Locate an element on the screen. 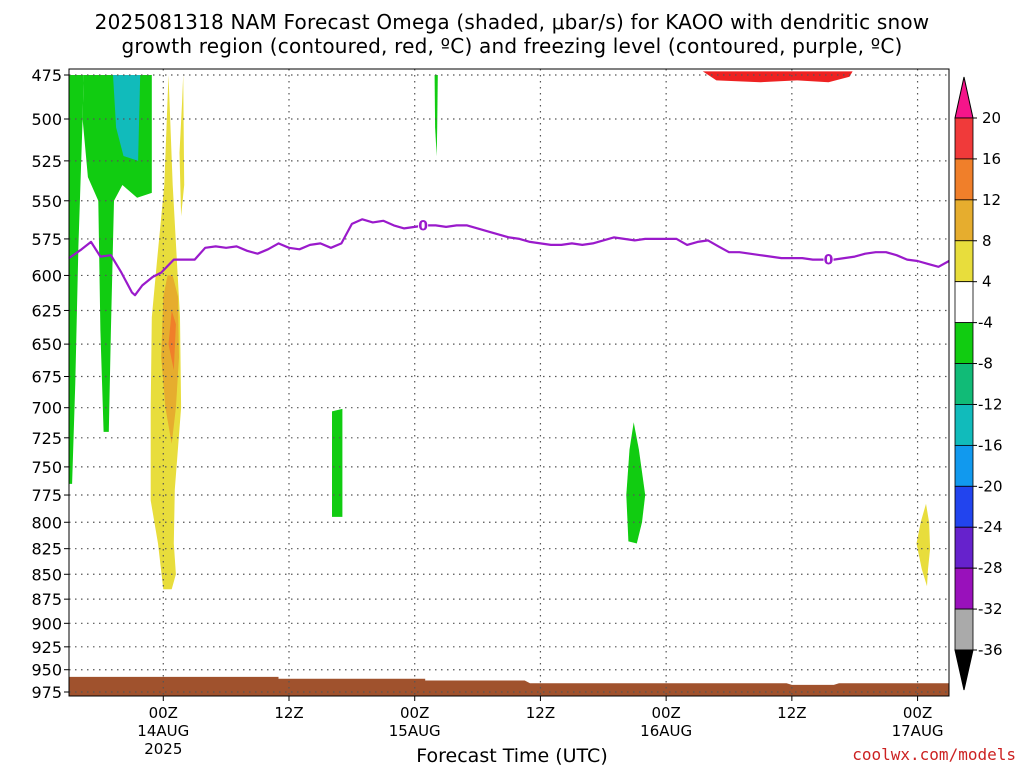 This screenshot has height=768, width=1024. x-tick-date-label: 15AUG is located at coordinates (415, 731).